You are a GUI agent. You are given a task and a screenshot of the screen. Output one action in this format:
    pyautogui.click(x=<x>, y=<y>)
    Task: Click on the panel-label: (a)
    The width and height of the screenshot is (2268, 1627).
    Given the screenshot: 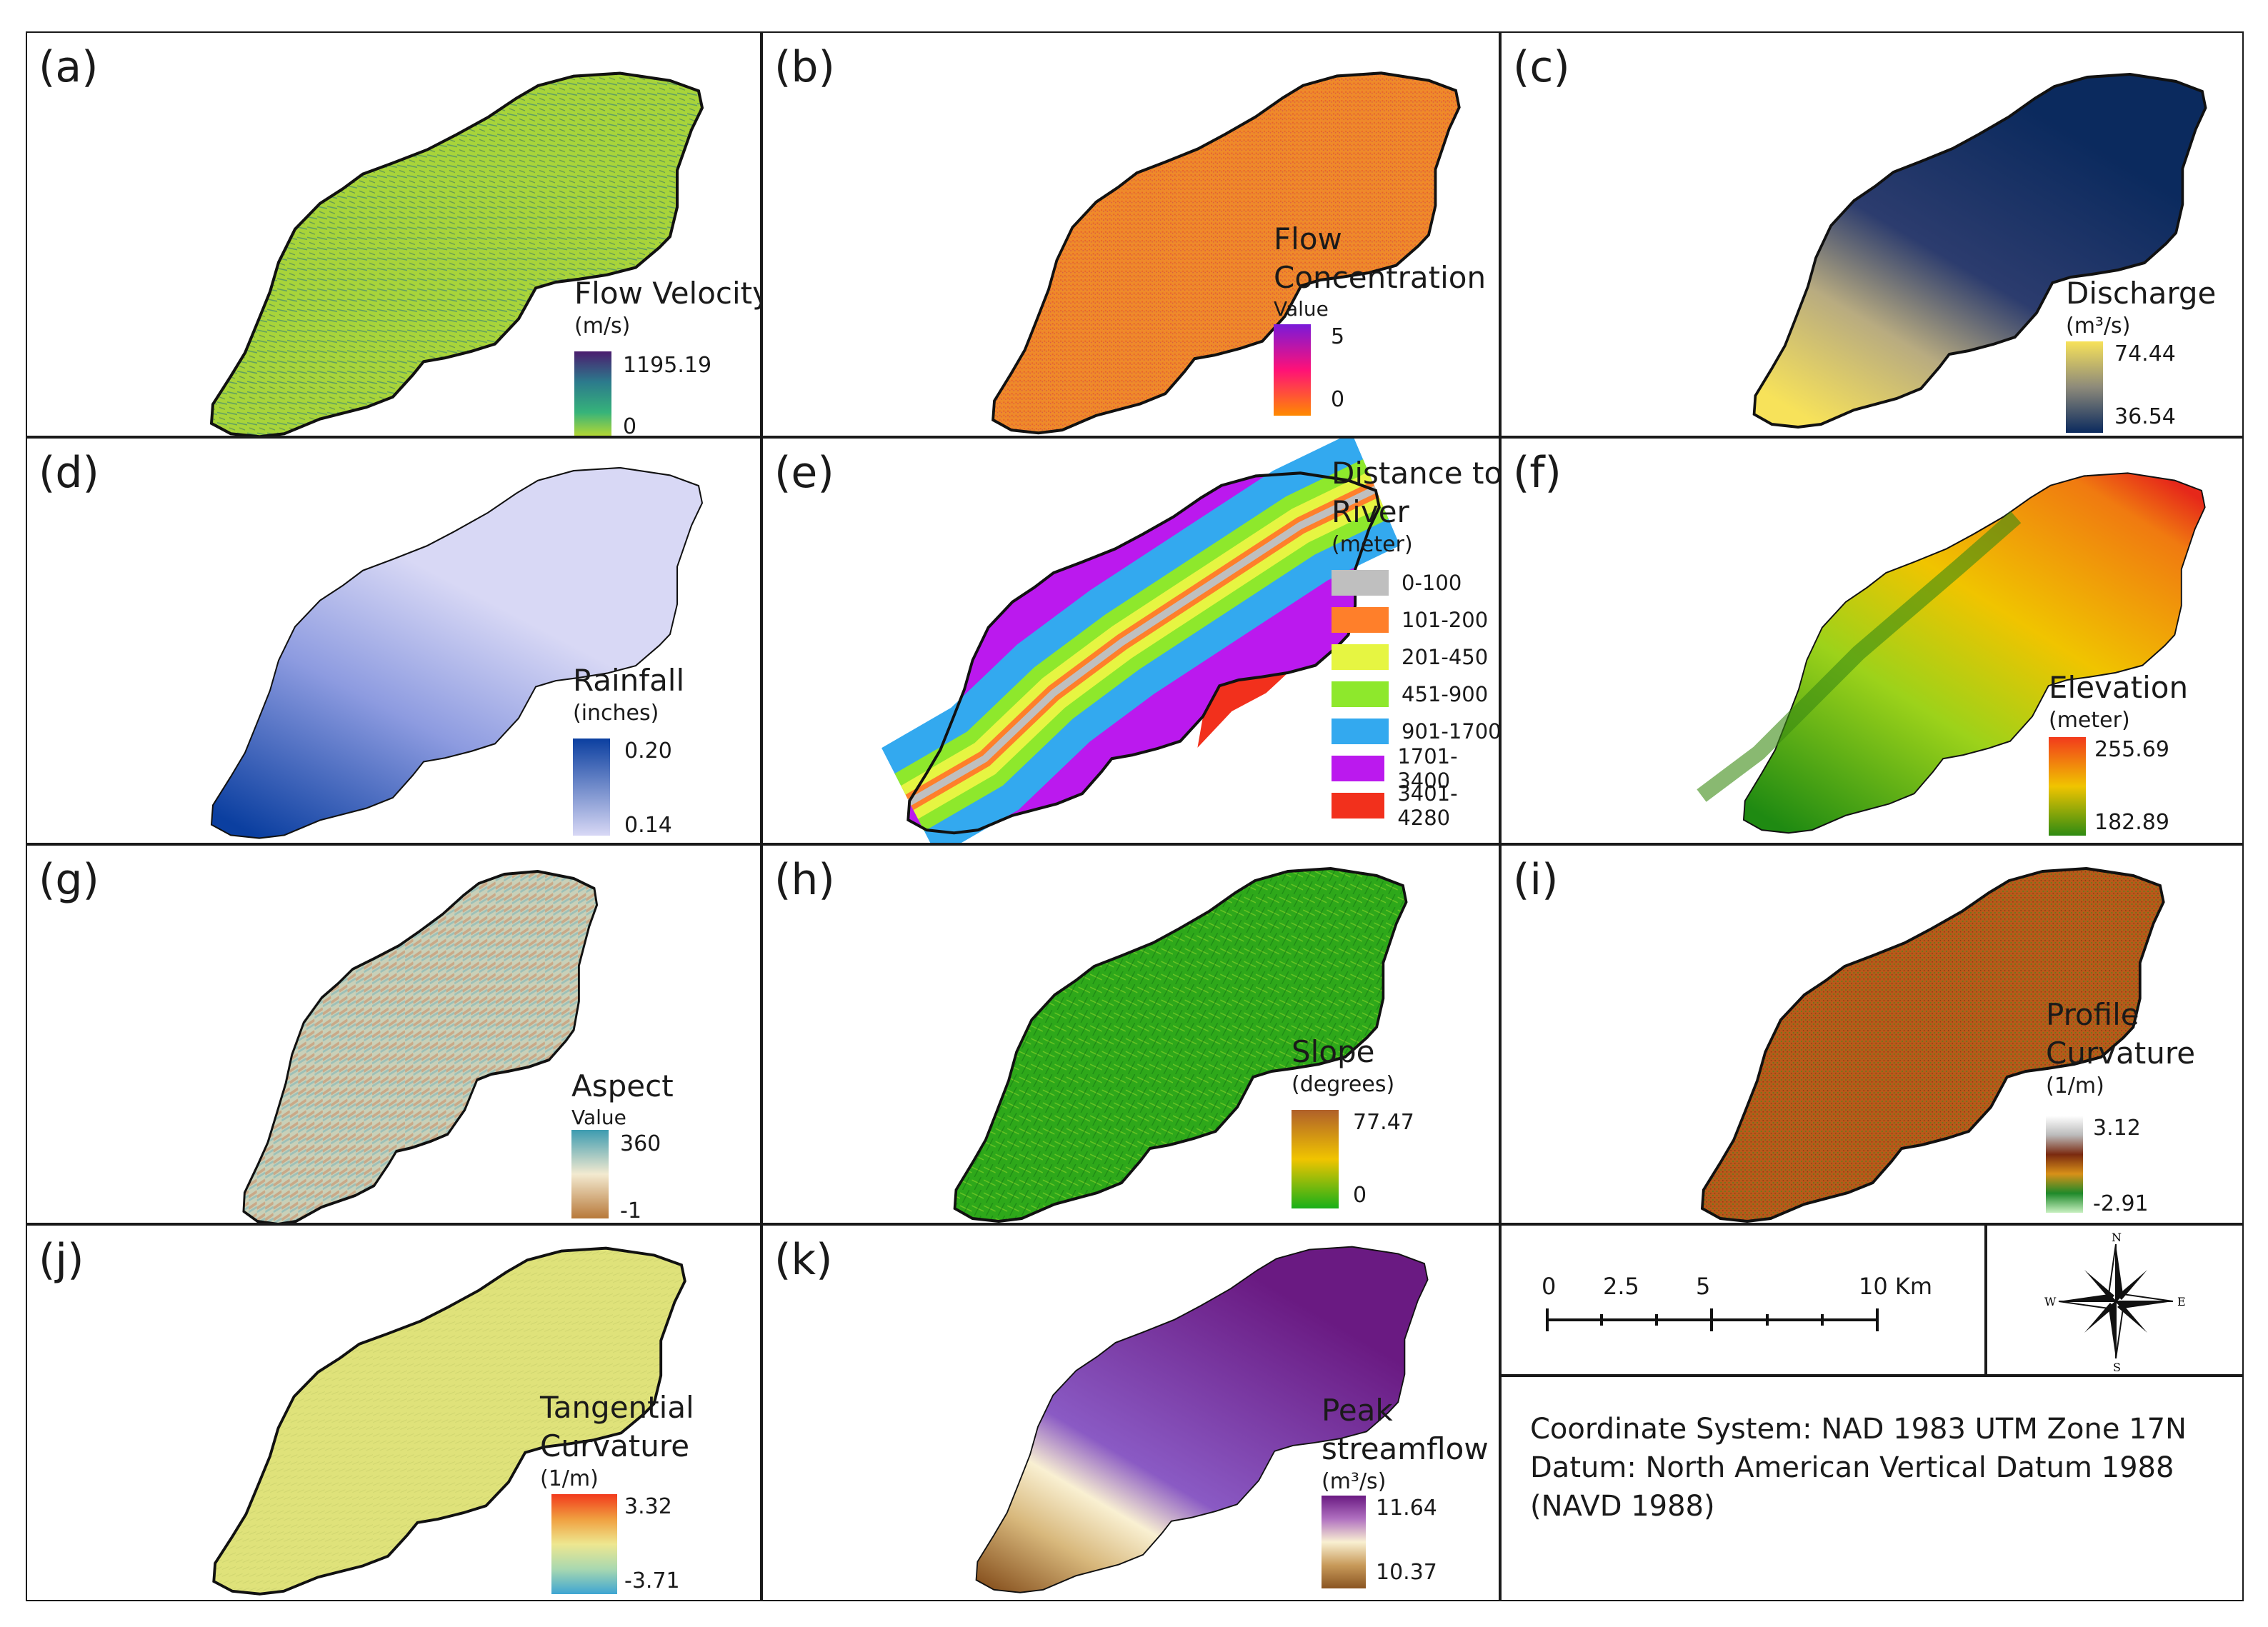 What is the action you would take?
    pyautogui.click(x=69, y=67)
    